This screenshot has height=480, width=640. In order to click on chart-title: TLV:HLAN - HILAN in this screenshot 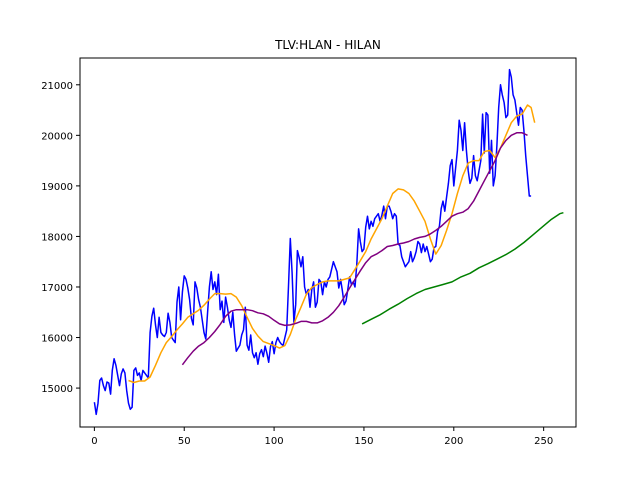, I will do `click(327, 45)`.